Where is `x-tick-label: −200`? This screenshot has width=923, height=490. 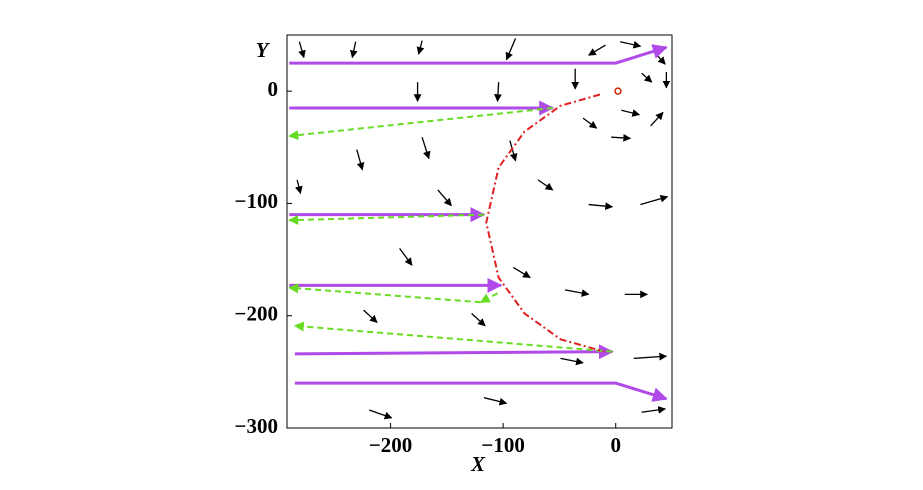 x-tick-label: −200 is located at coordinates (390, 445).